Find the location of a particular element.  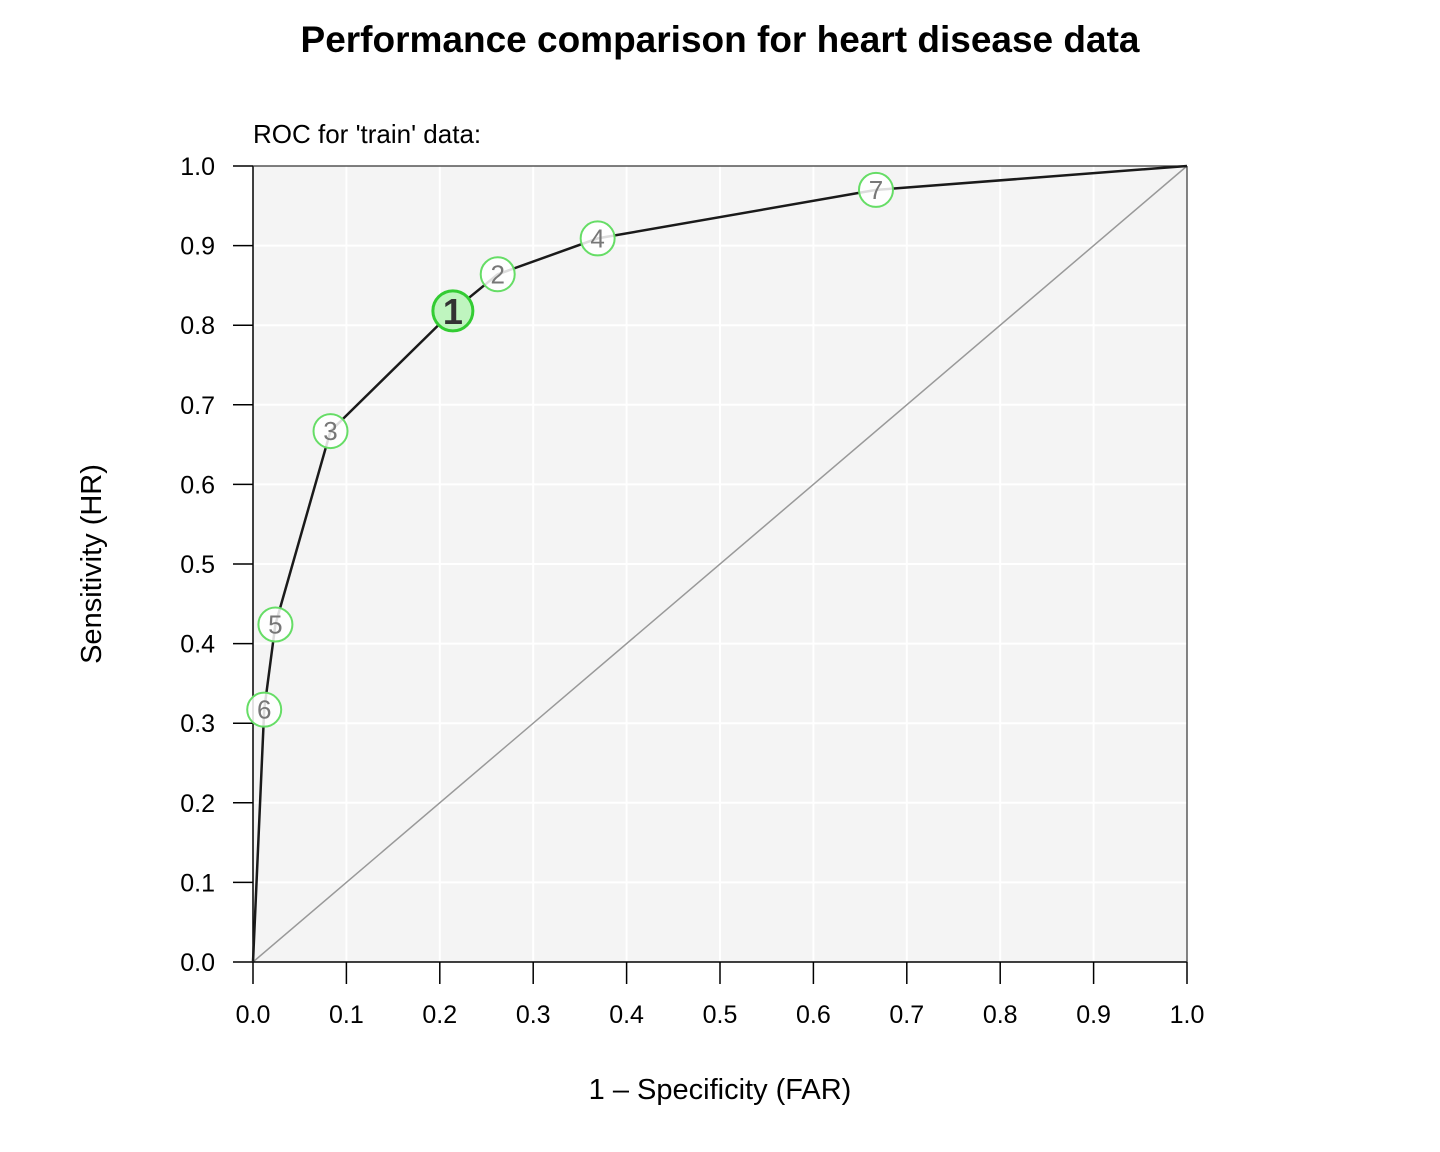

y-tick-label: 0.3 is located at coordinates (197, 724).